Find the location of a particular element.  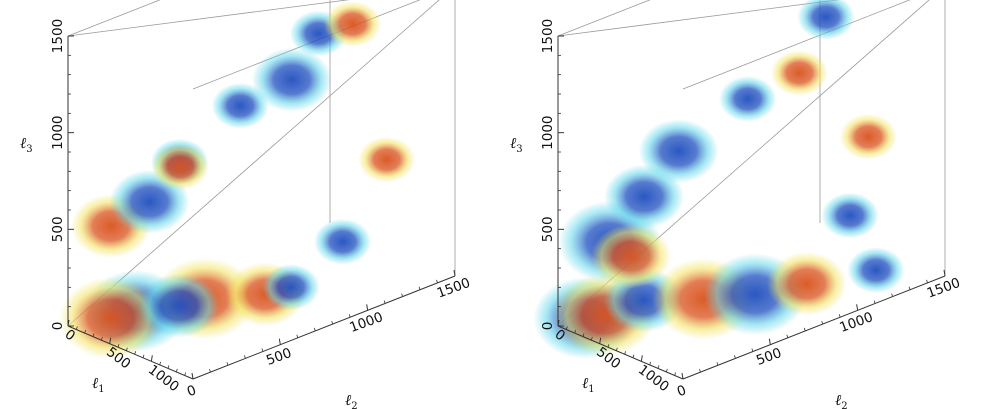

l2-tick-label: 1500 is located at coordinates (944, 288).